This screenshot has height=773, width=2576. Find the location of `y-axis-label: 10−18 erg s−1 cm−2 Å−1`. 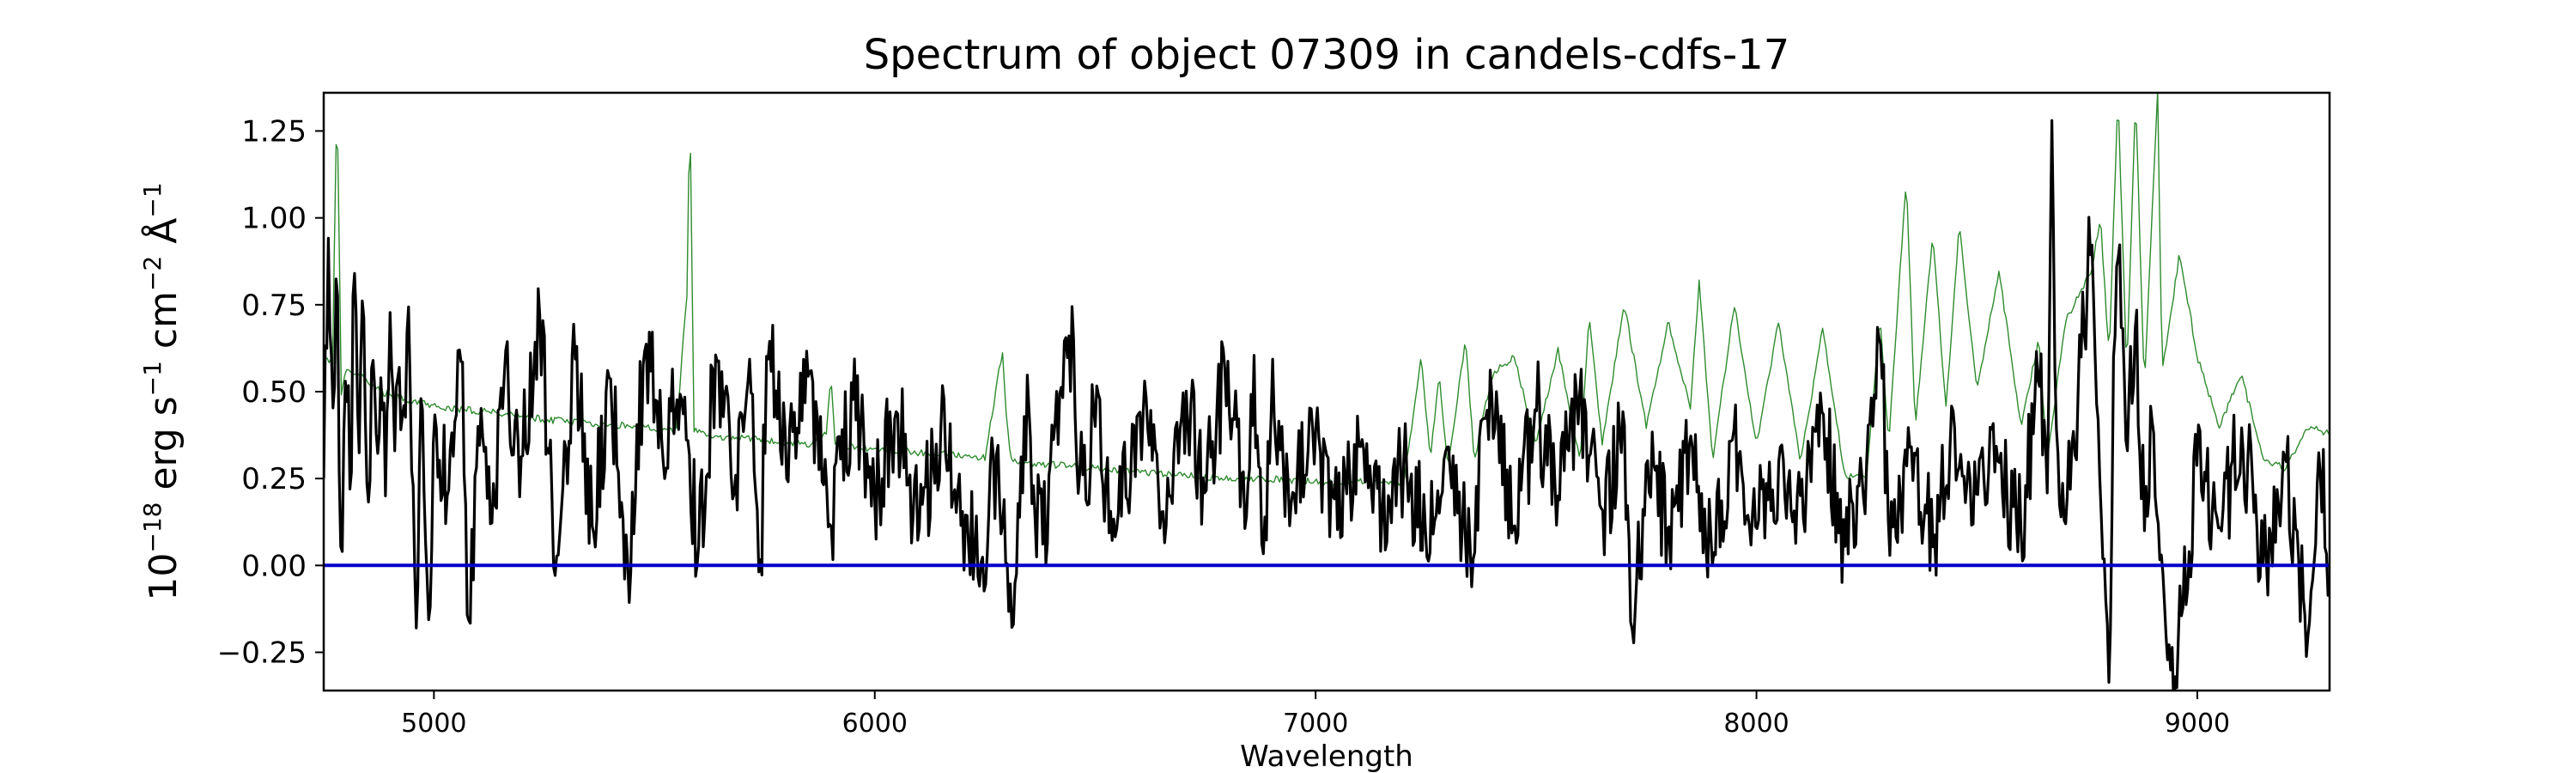

y-axis-label: 10−18 erg s−1 cm−2 Å−1 is located at coordinates (161, 391).